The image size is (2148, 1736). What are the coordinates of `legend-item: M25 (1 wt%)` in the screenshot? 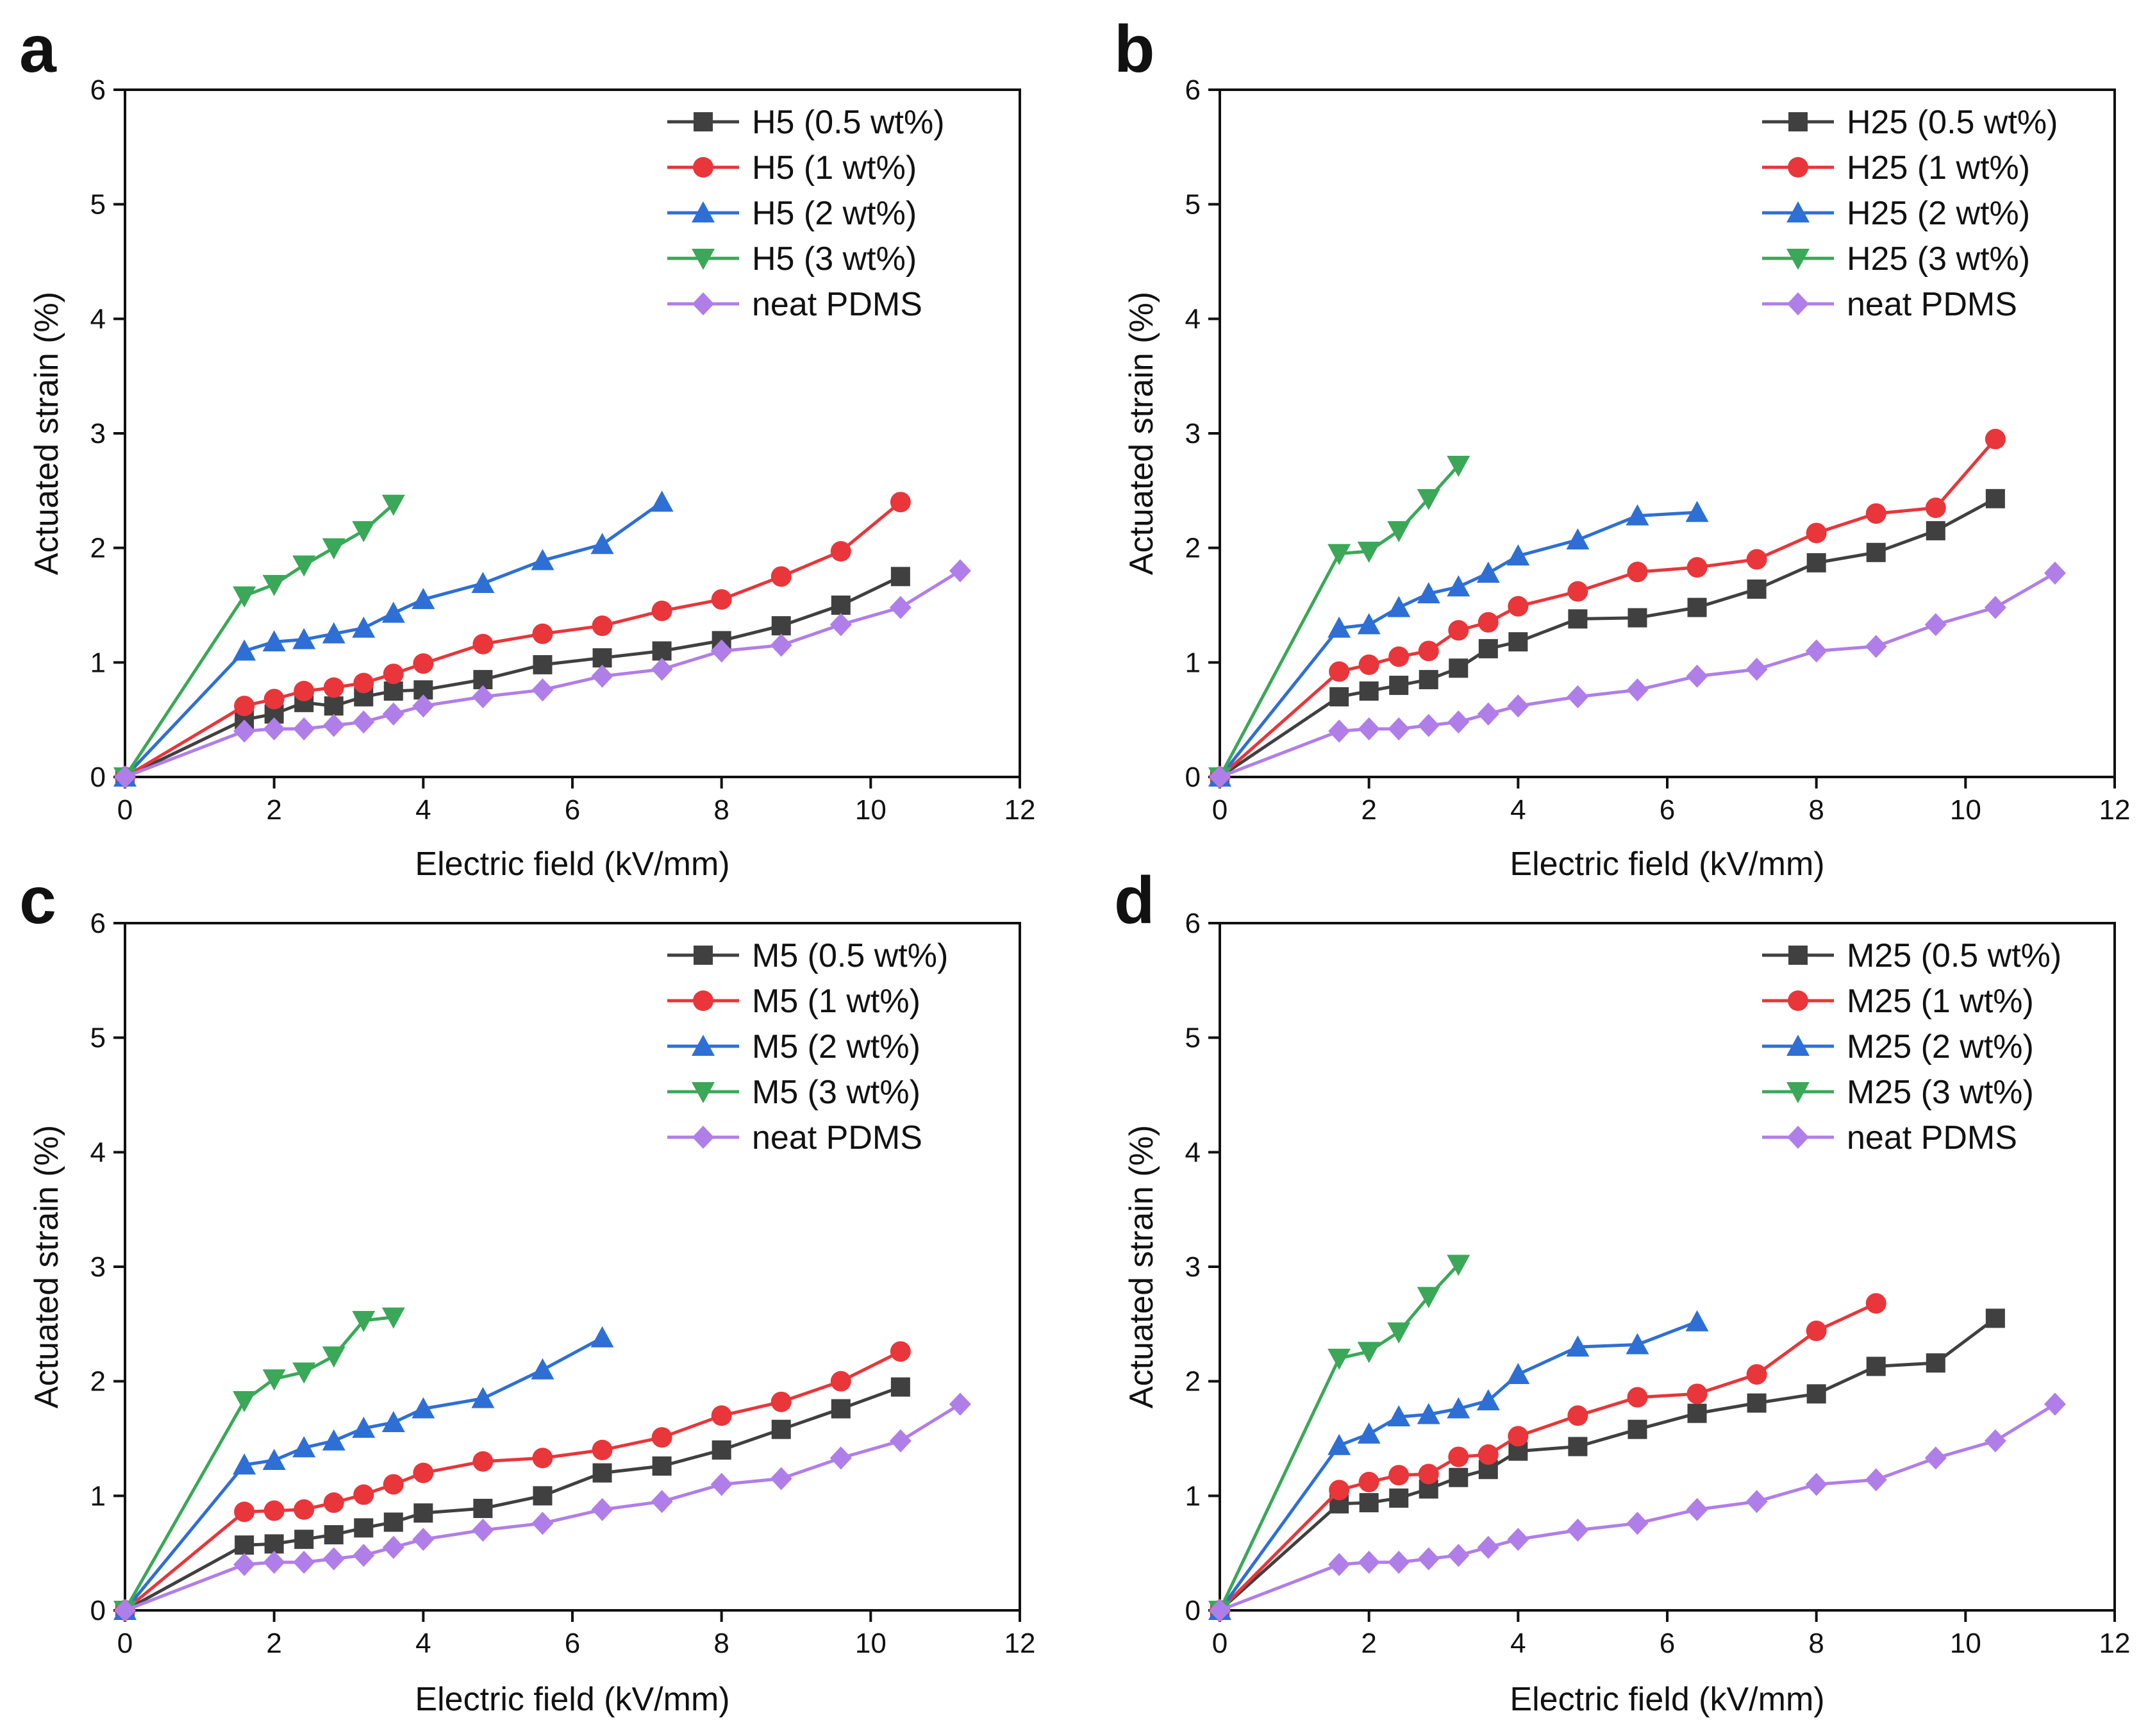 It's located at (1898, 1001).